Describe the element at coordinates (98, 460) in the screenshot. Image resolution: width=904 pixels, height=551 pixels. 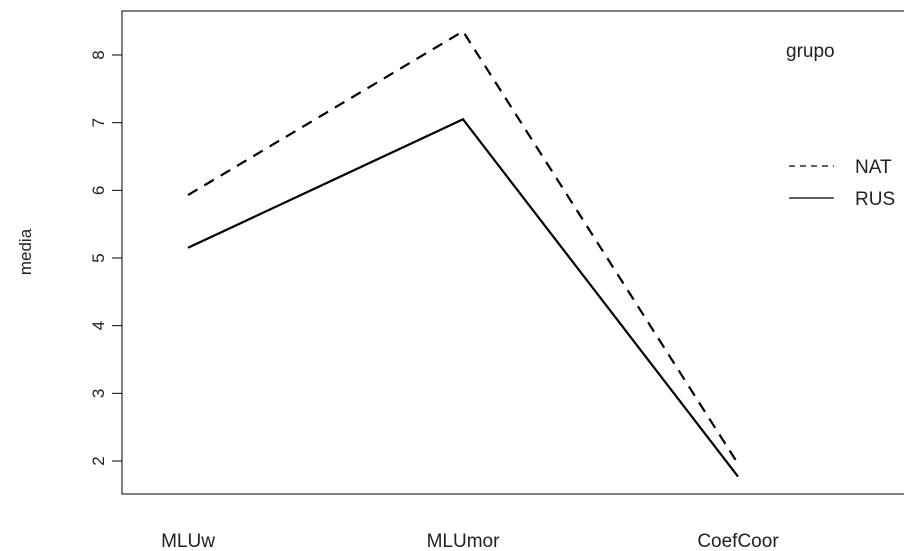
I see `y-tick-label: 2` at that location.